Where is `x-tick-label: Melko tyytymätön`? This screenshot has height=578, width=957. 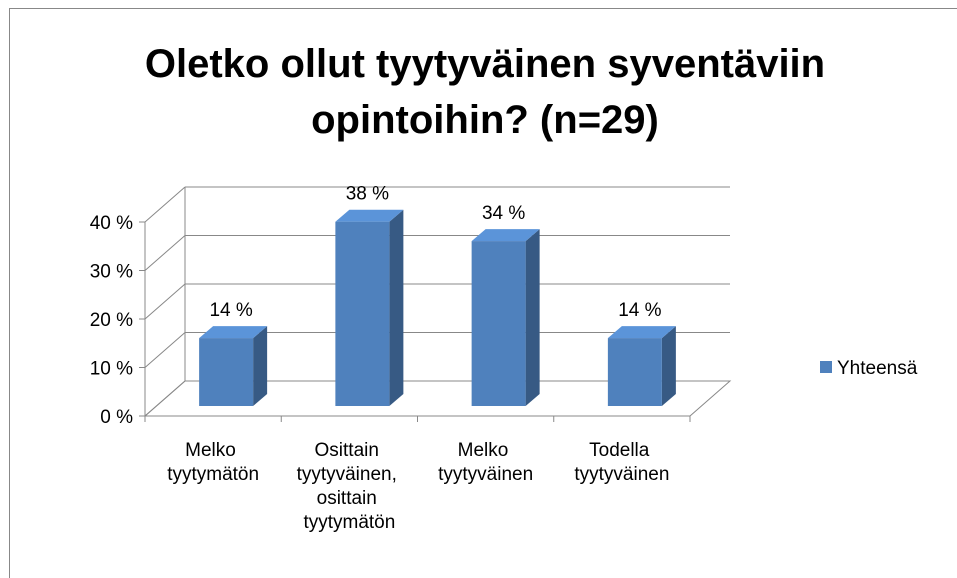
x-tick-label: Melko tyytymätön is located at coordinates (213, 462).